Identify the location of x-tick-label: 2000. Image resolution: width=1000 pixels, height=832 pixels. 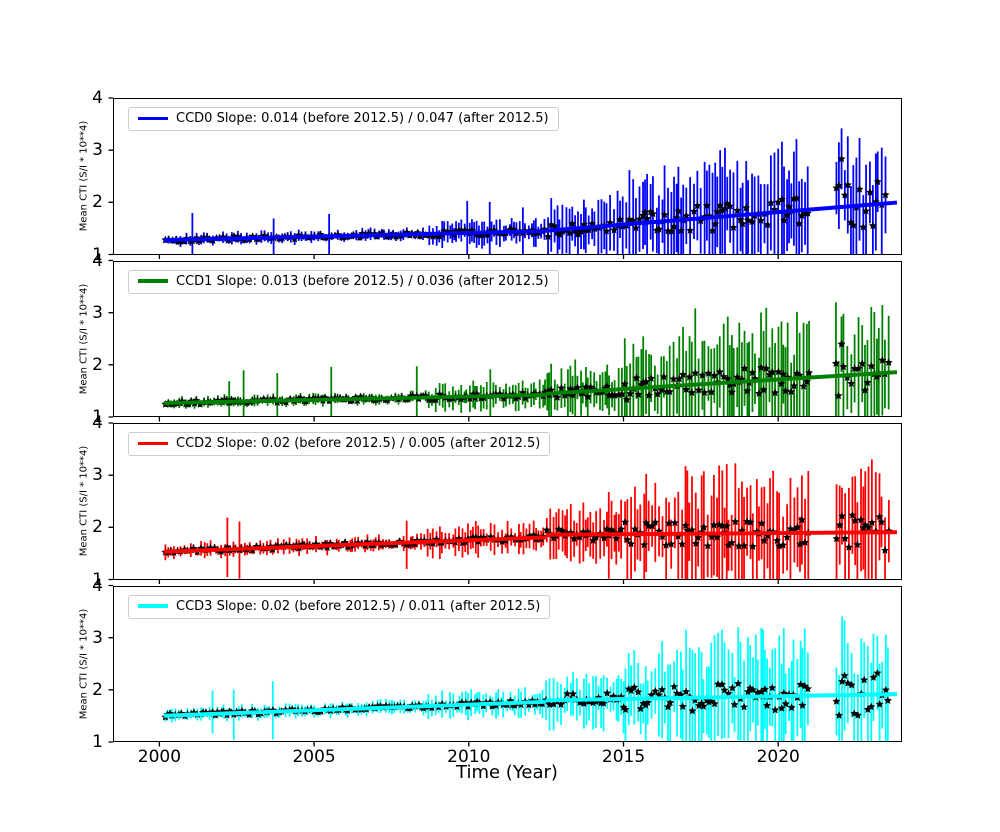
(159, 757).